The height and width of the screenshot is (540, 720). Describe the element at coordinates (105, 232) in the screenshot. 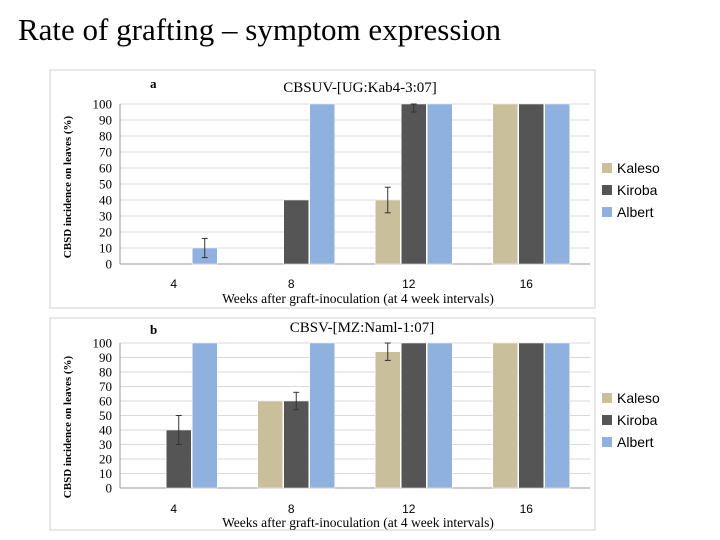

I see `chart-a-y-tick-label: 20` at that location.